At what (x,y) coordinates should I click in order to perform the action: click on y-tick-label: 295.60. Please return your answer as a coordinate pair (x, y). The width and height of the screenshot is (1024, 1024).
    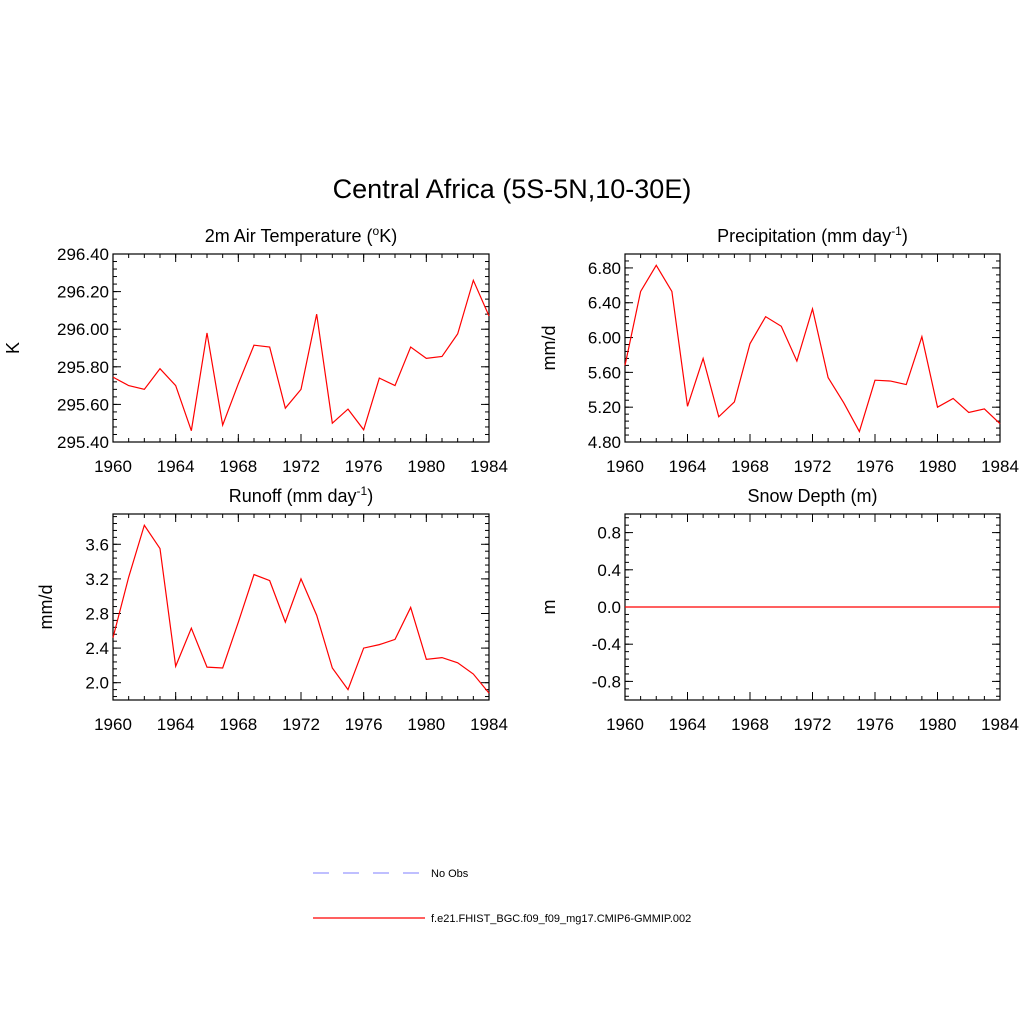
    Looking at the image, I should click on (83, 404).